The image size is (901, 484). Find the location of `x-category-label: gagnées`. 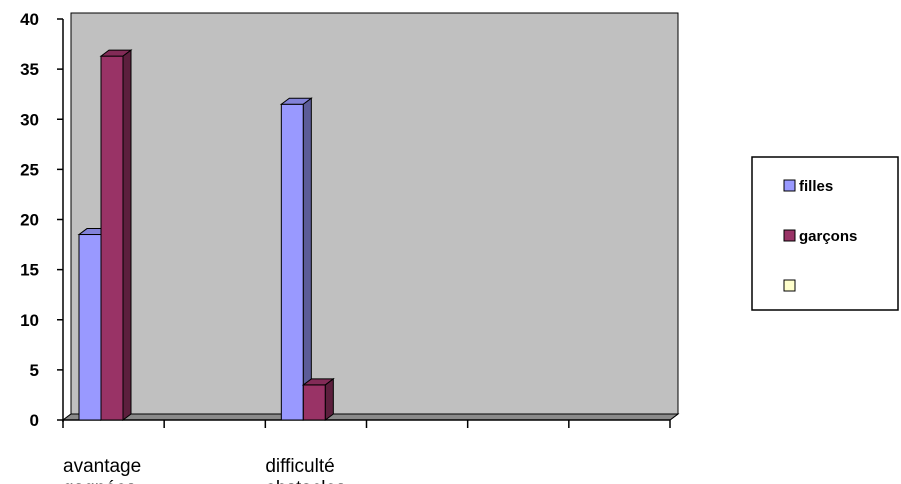

x-category-label: gagnées is located at coordinates (99, 481).